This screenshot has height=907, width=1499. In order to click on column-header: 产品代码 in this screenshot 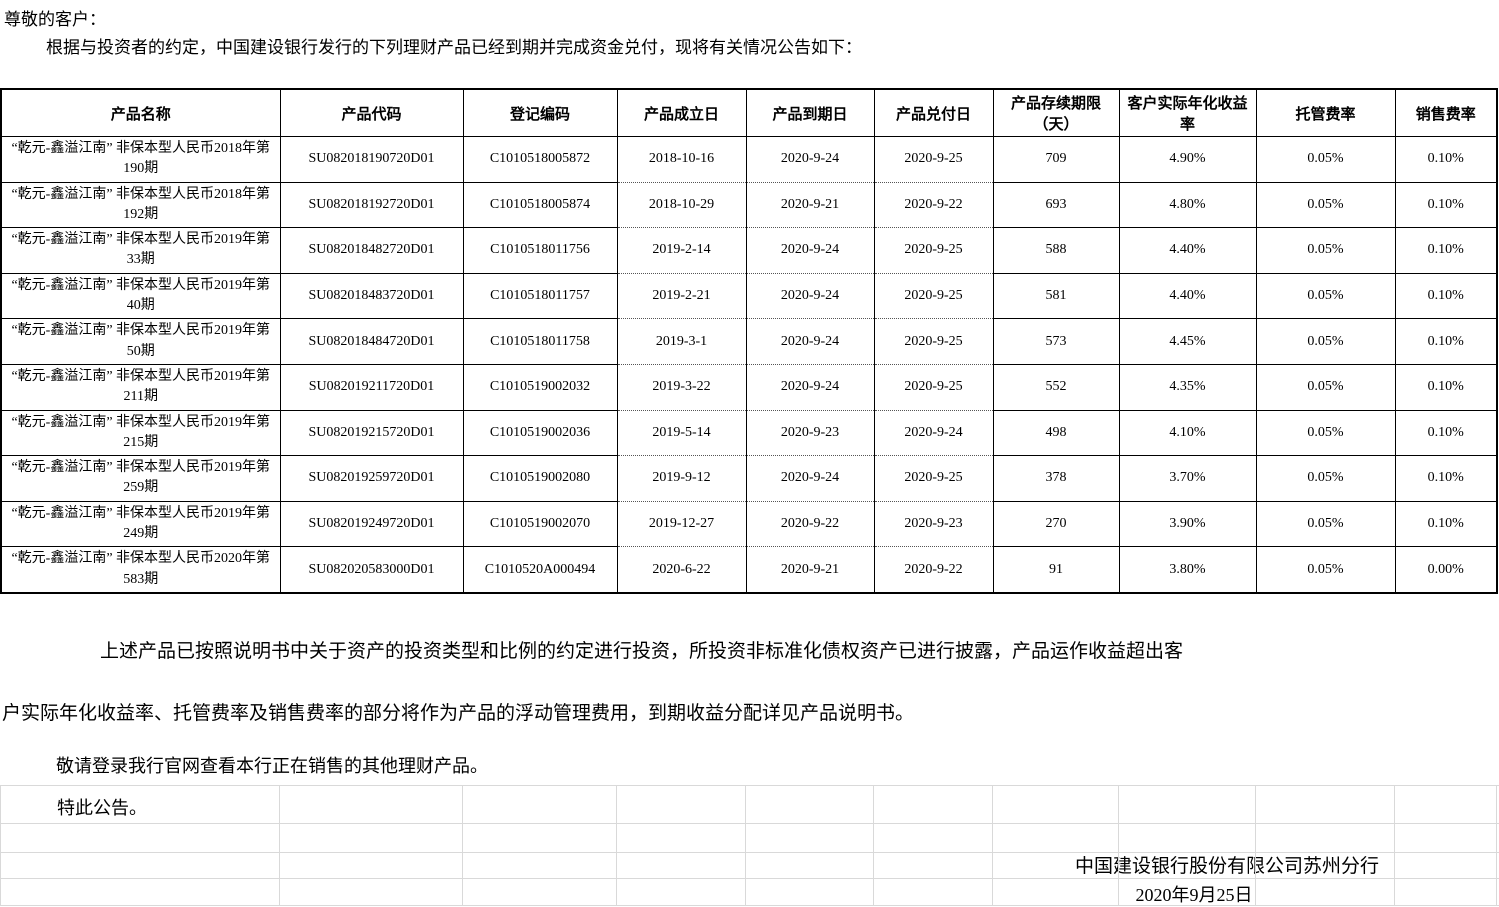, I will do `click(372, 113)`.